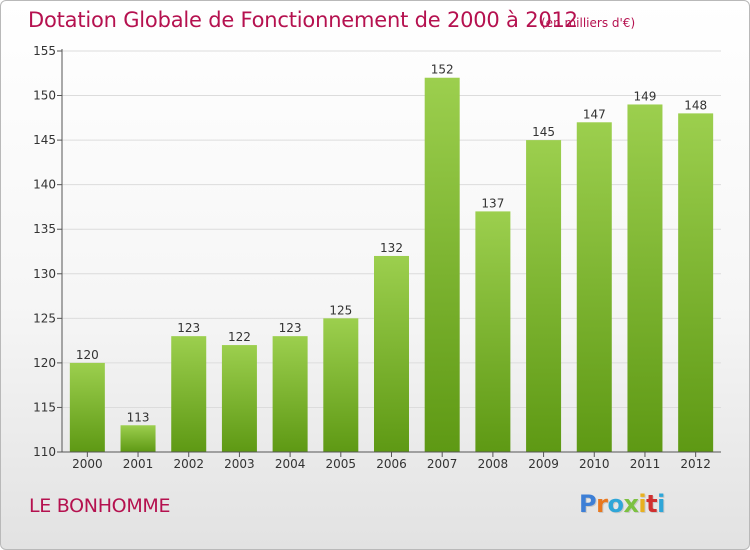 This screenshot has width=750, height=550. Describe the element at coordinates (645, 464) in the screenshot. I see `x-tick-label: 2011` at that location.